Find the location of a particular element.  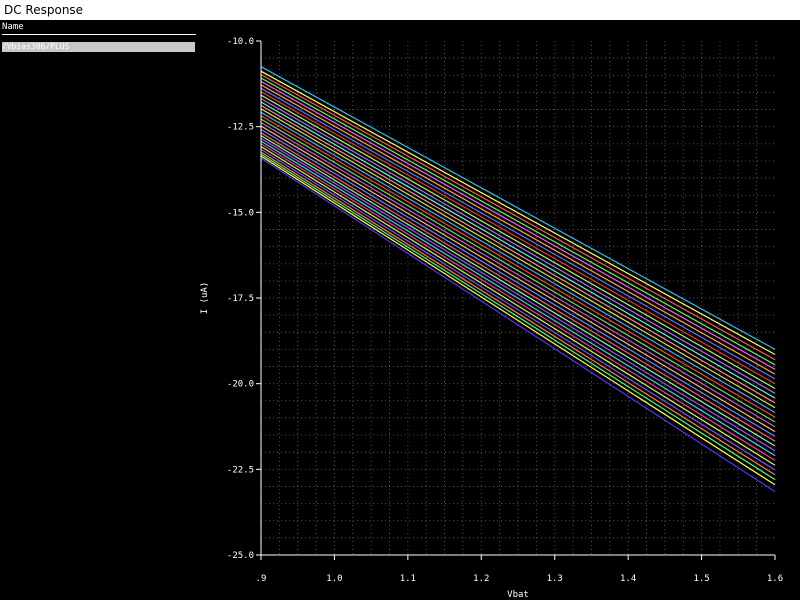

window-title: DC Response is located at coordinates (400, 10).